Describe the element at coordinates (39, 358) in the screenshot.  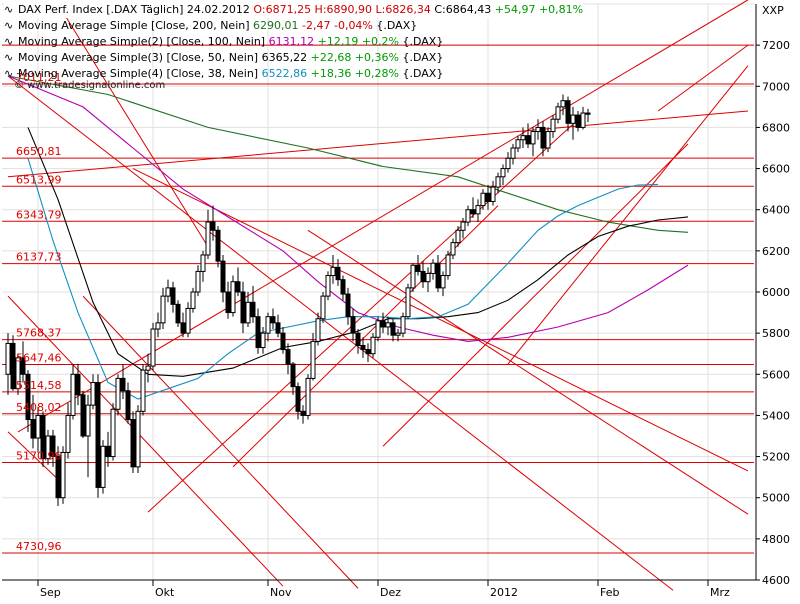
I see `level-label: 5647,46` at that location.